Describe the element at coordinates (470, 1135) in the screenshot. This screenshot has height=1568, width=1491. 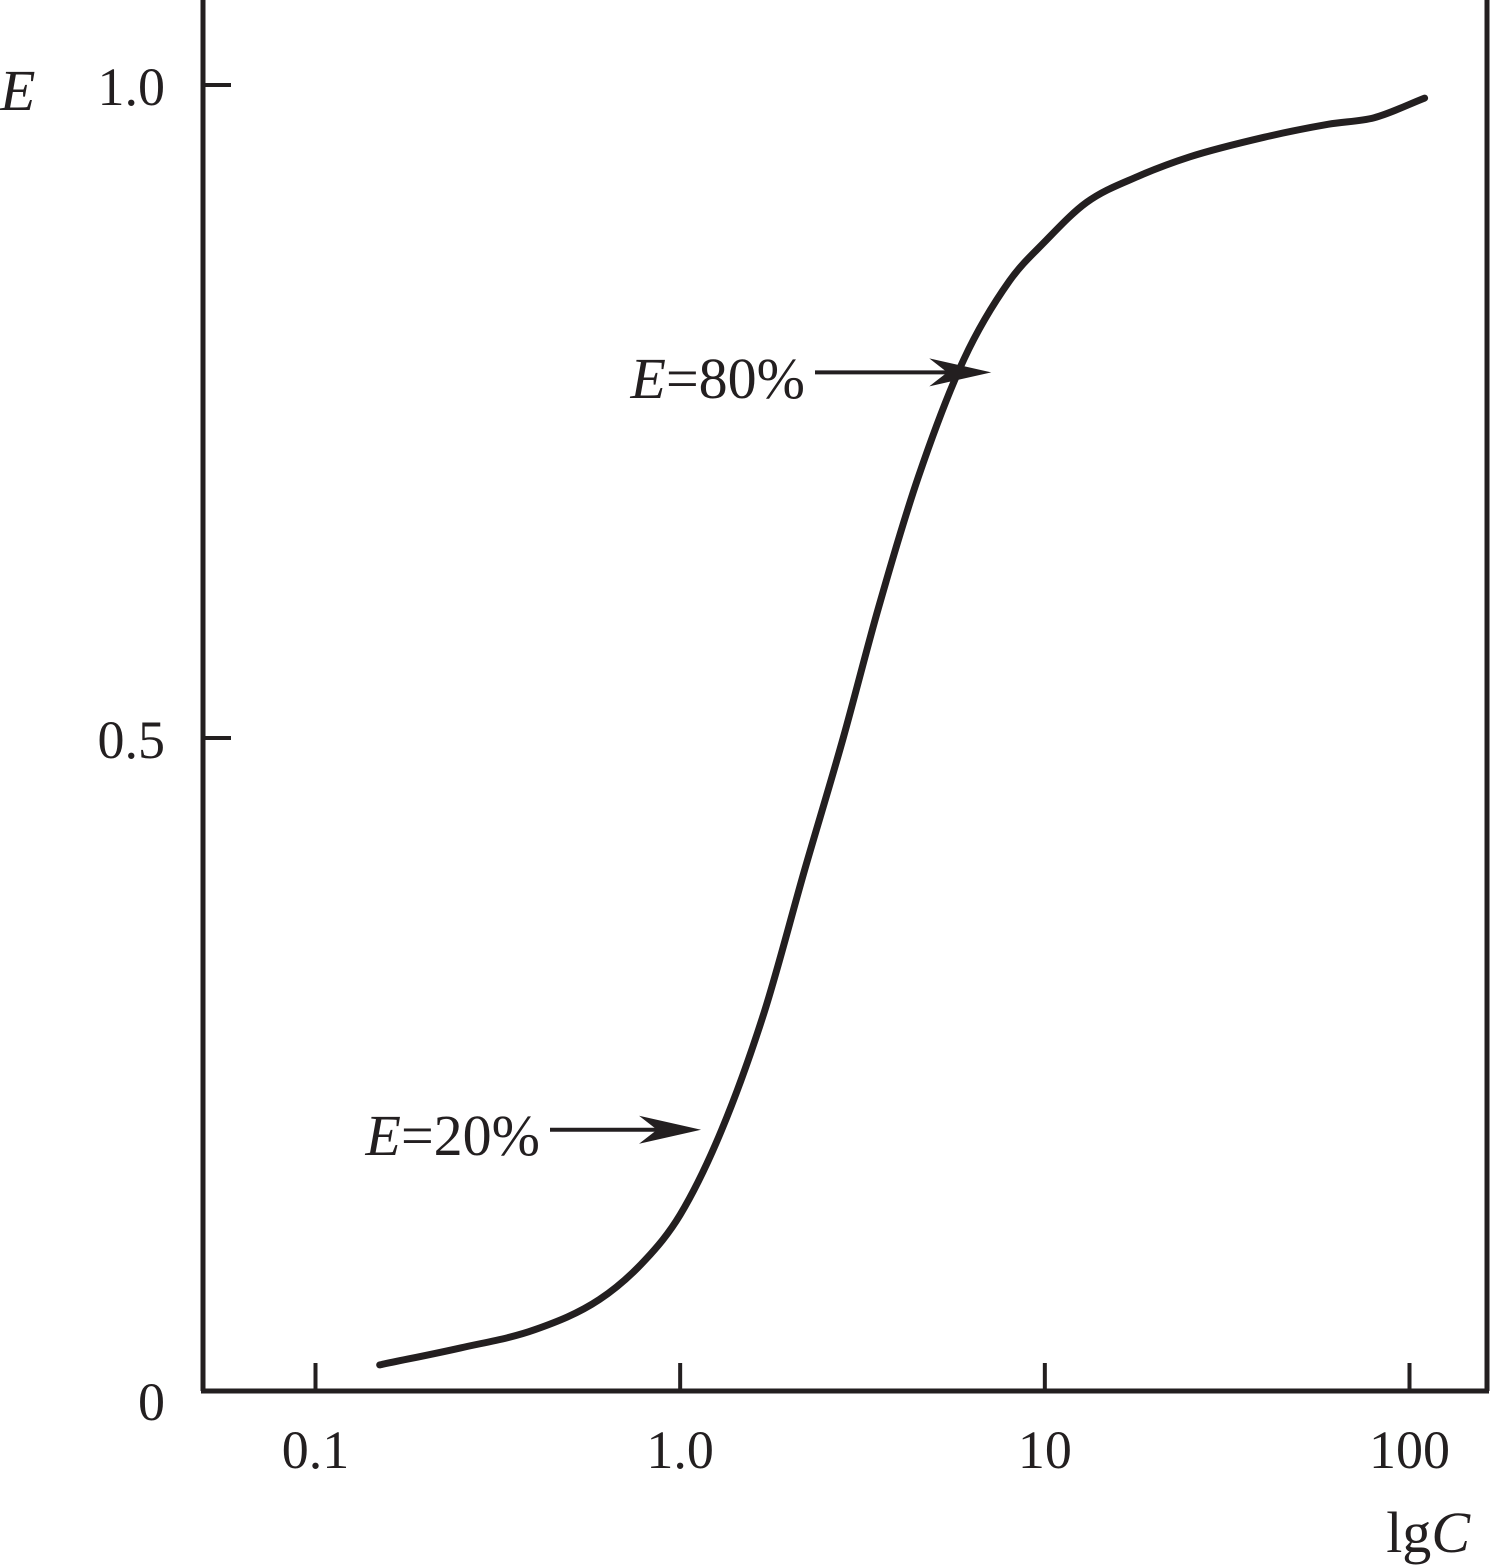
I see `annotation-value-0: =20%` at that location.